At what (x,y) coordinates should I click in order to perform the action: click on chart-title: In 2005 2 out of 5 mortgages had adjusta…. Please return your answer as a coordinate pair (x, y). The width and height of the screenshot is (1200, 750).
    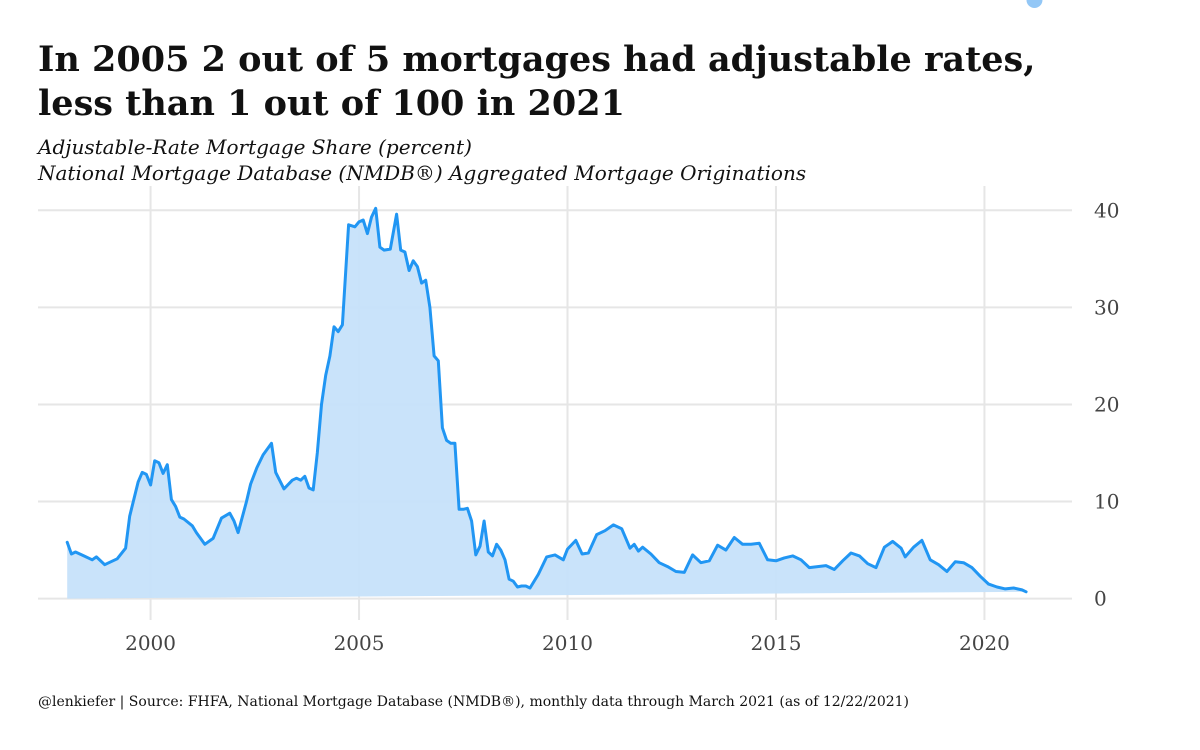
    Looking at the image, I should click on (603, 82).